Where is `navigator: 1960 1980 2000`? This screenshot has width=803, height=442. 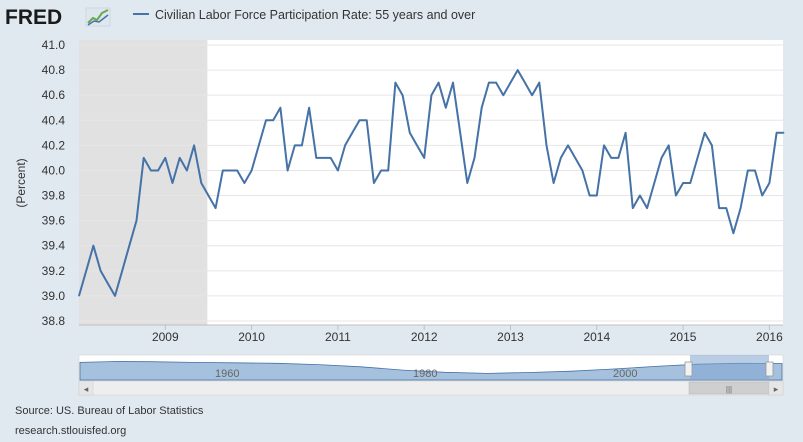 navigator: 1960 1980 2000 is located at coordinates (431, 367).